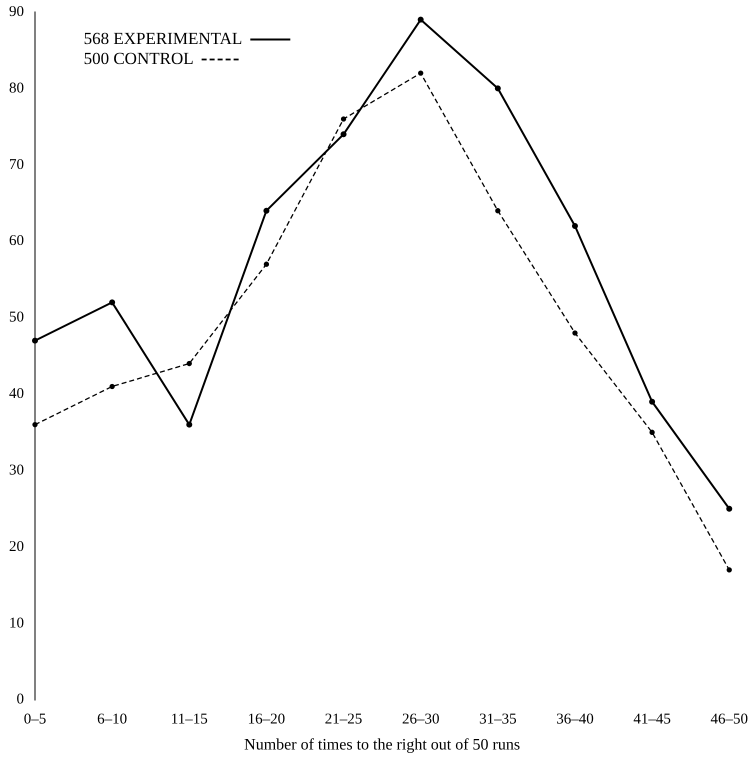  What do you see at coordinates (16, 88) in the screenshot?
I see `y-tick-label: 80` at bounding box center [16, 88].